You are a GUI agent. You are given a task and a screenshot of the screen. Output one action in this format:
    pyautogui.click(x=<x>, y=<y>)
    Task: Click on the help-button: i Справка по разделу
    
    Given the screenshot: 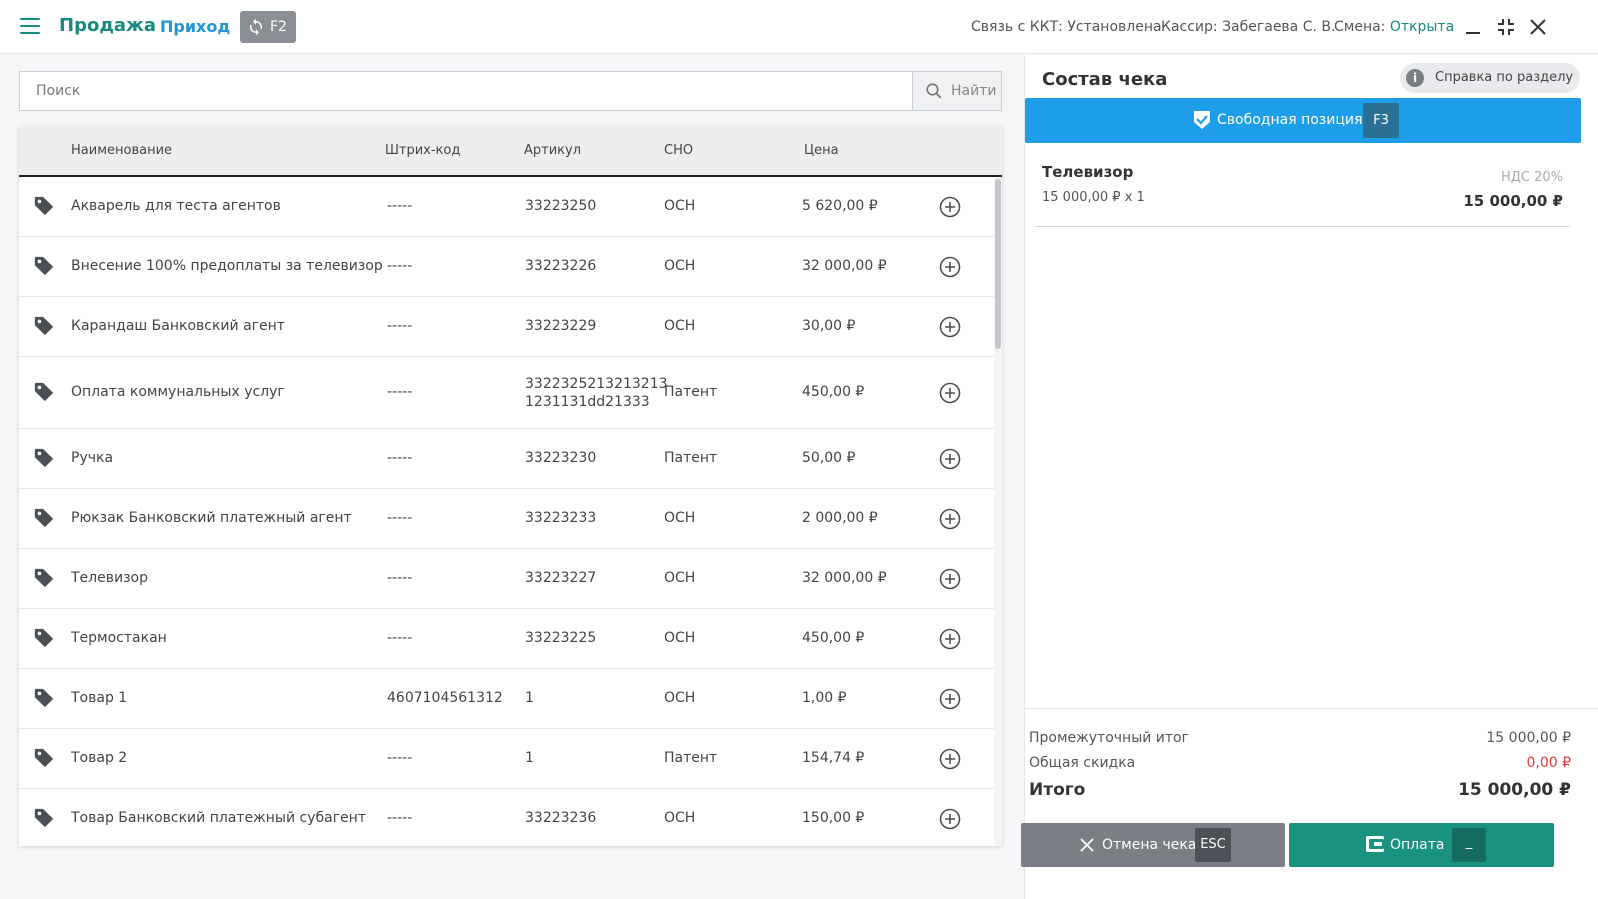 What is the action you would take?
    pyautogui.click(x=1490, y=78)
    